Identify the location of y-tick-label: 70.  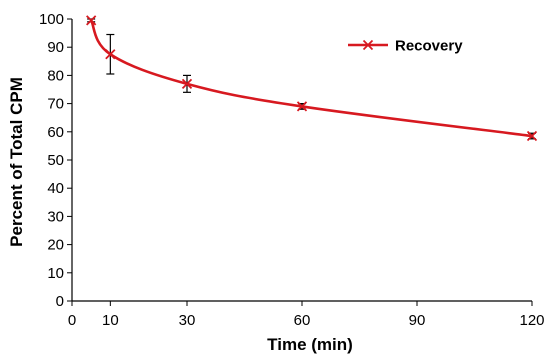
(55, 104).